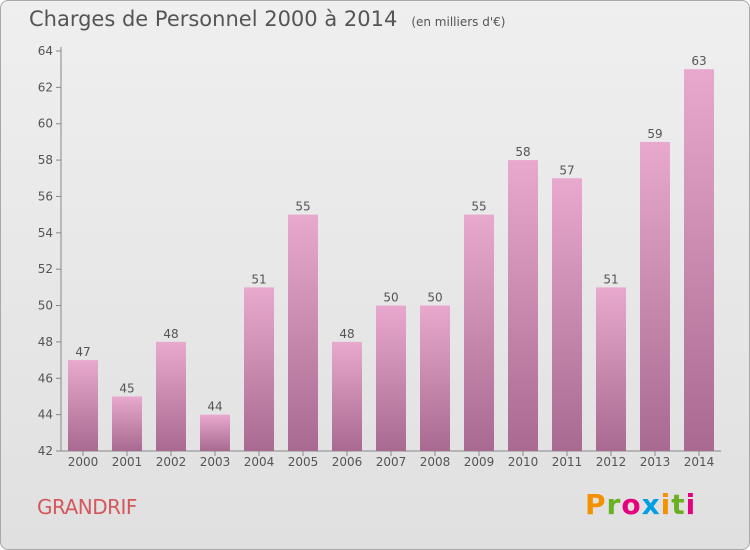 The image size is (750, 550). Describe the element at coordinates (45, 87) in the screenshot. I see `y-tick-label: 62` at that location.